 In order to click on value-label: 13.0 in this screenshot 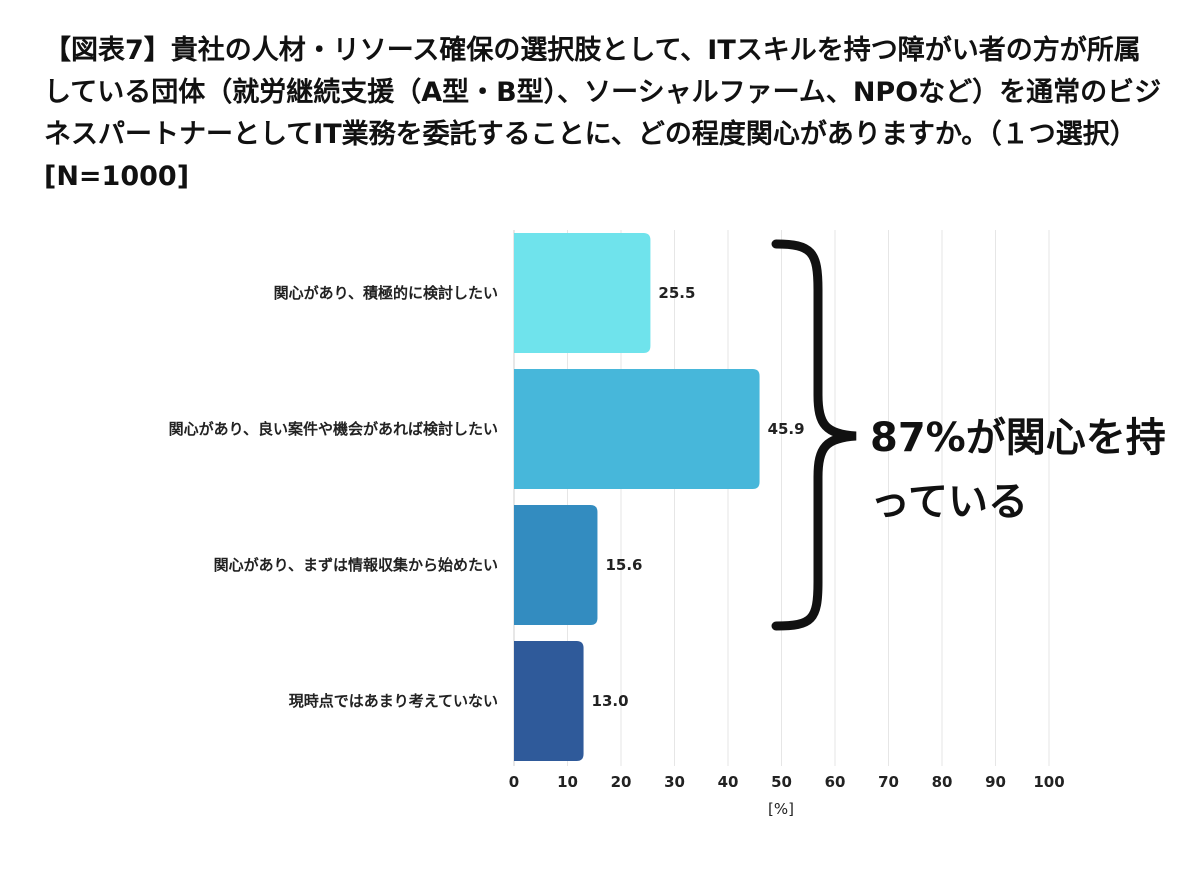, I will do `click(610, 701)`.